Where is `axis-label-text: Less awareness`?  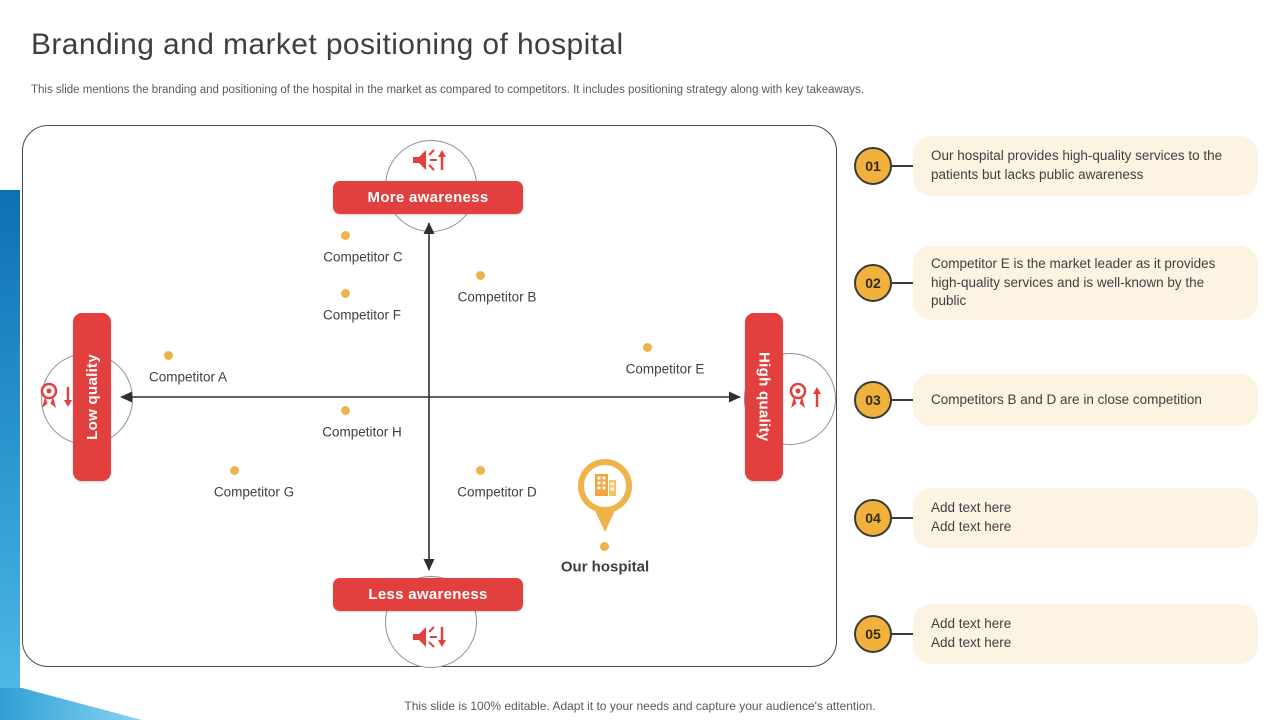
axis-label-text: Less awareness is located at coordinates (428, 594).